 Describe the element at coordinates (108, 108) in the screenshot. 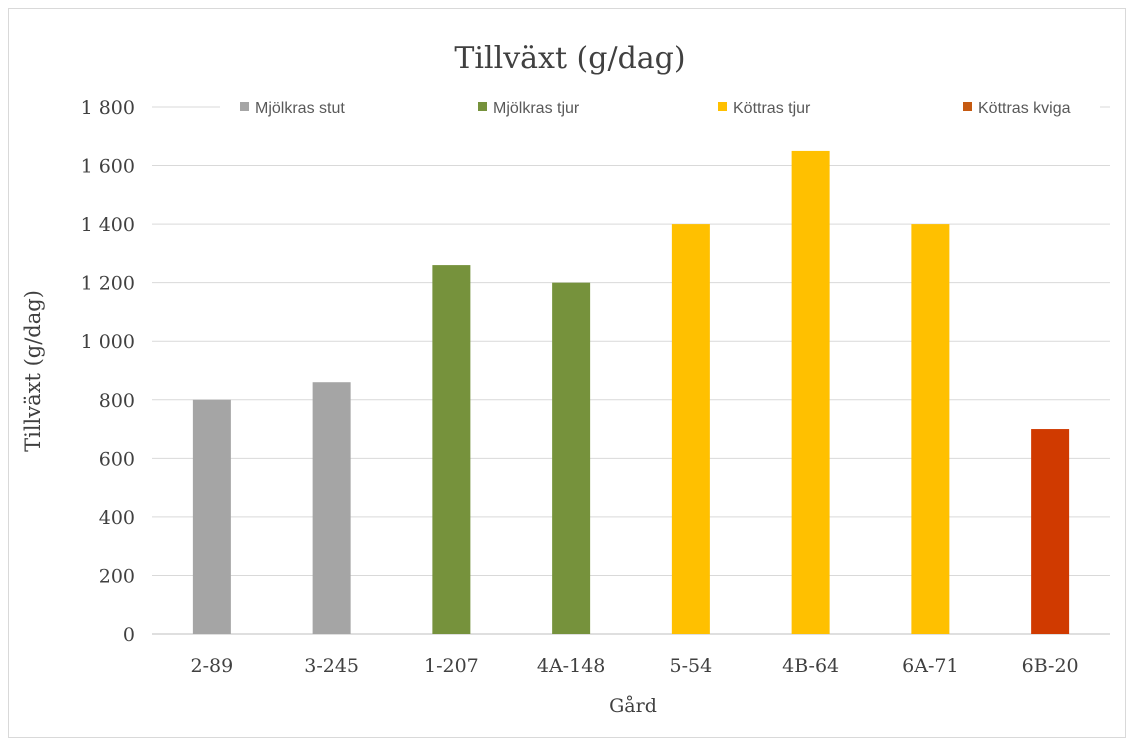

I see `y-tick-label: 1 800` at that location.